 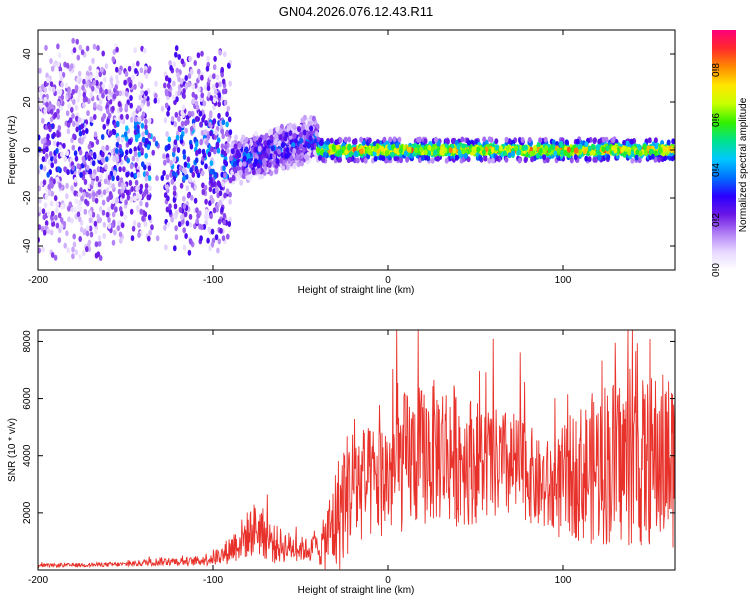 What do you see at coordinates (356, 590) in the screenshot?
I see `snr-x-label: Height of straight line (km)` at bounding box center [356, 590].